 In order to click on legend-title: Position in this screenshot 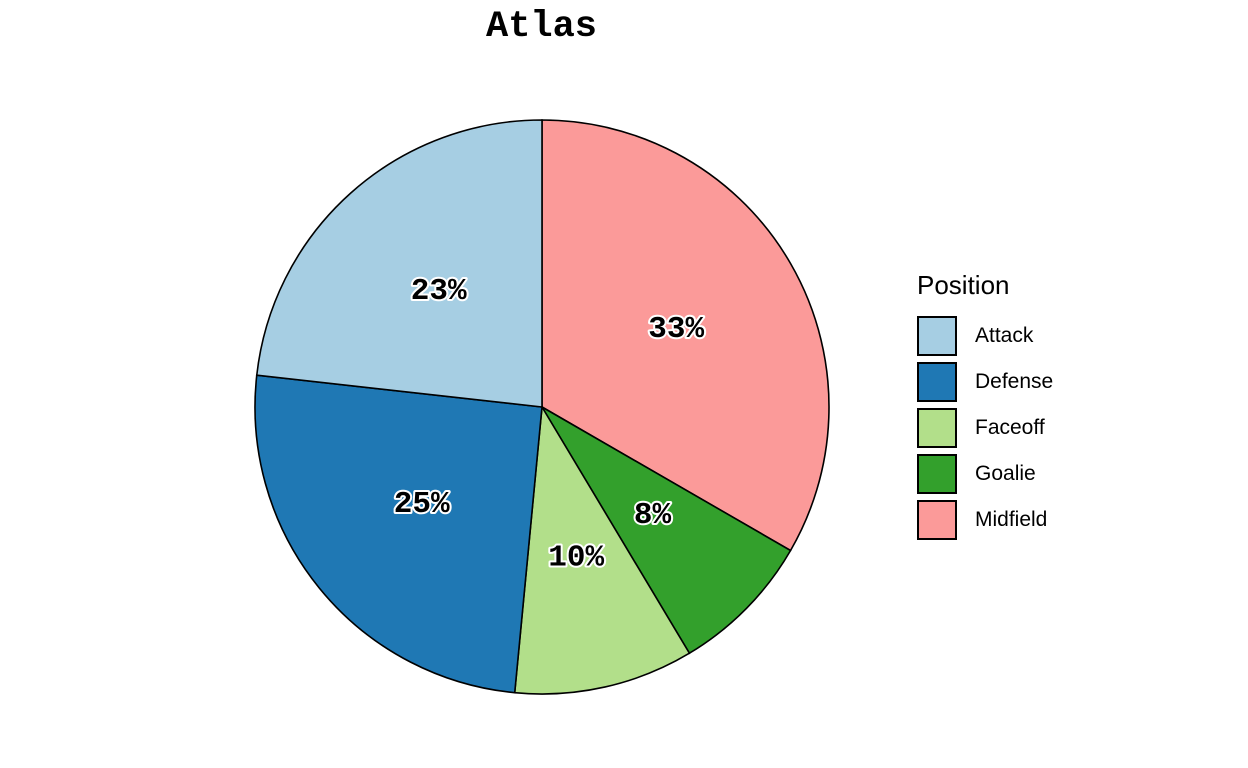, I will do `click(963, 285)`.